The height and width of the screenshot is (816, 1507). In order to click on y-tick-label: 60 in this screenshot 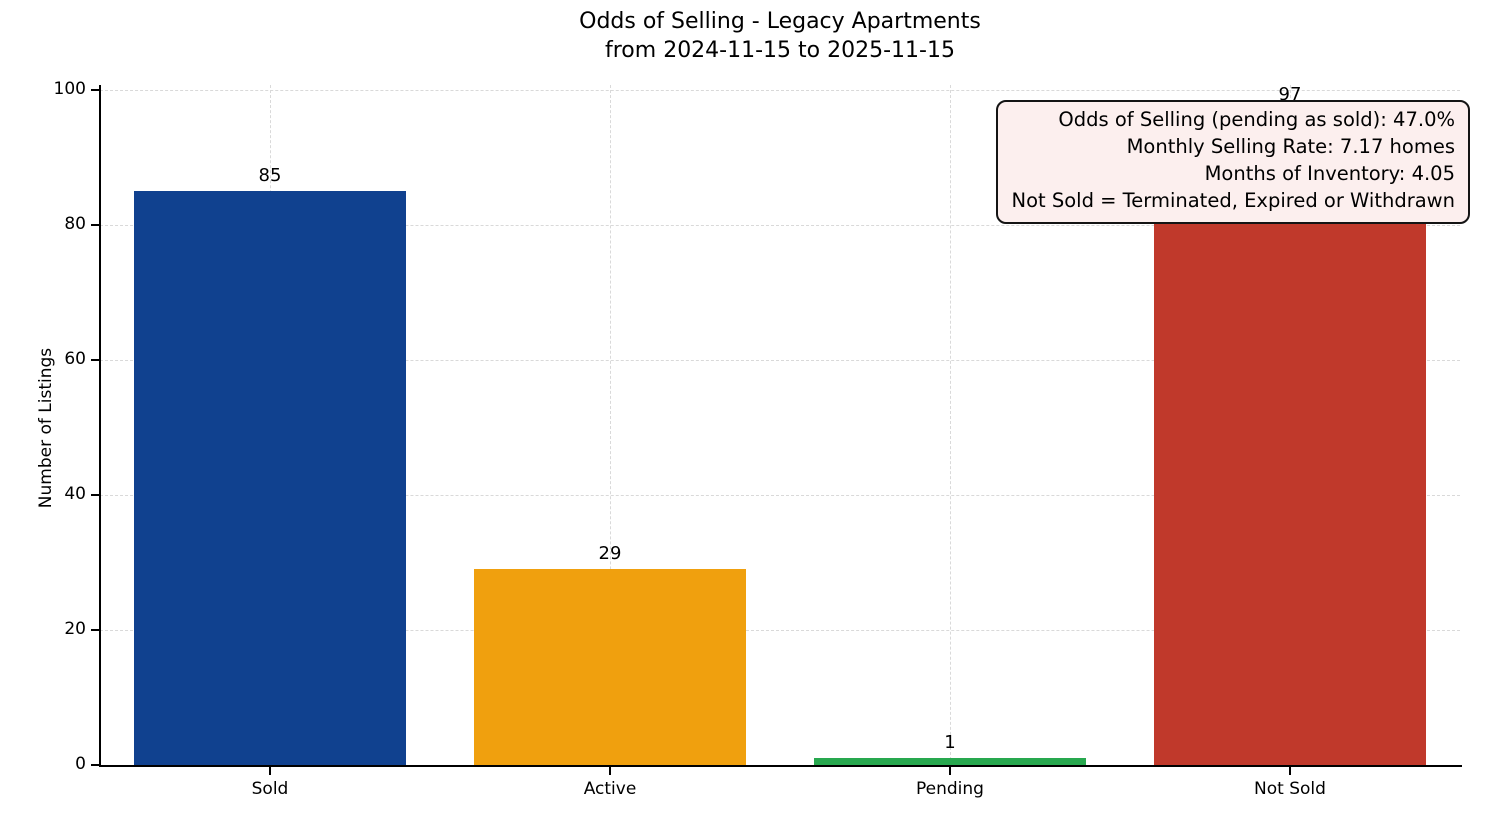, I will do `click(75, 358)`.